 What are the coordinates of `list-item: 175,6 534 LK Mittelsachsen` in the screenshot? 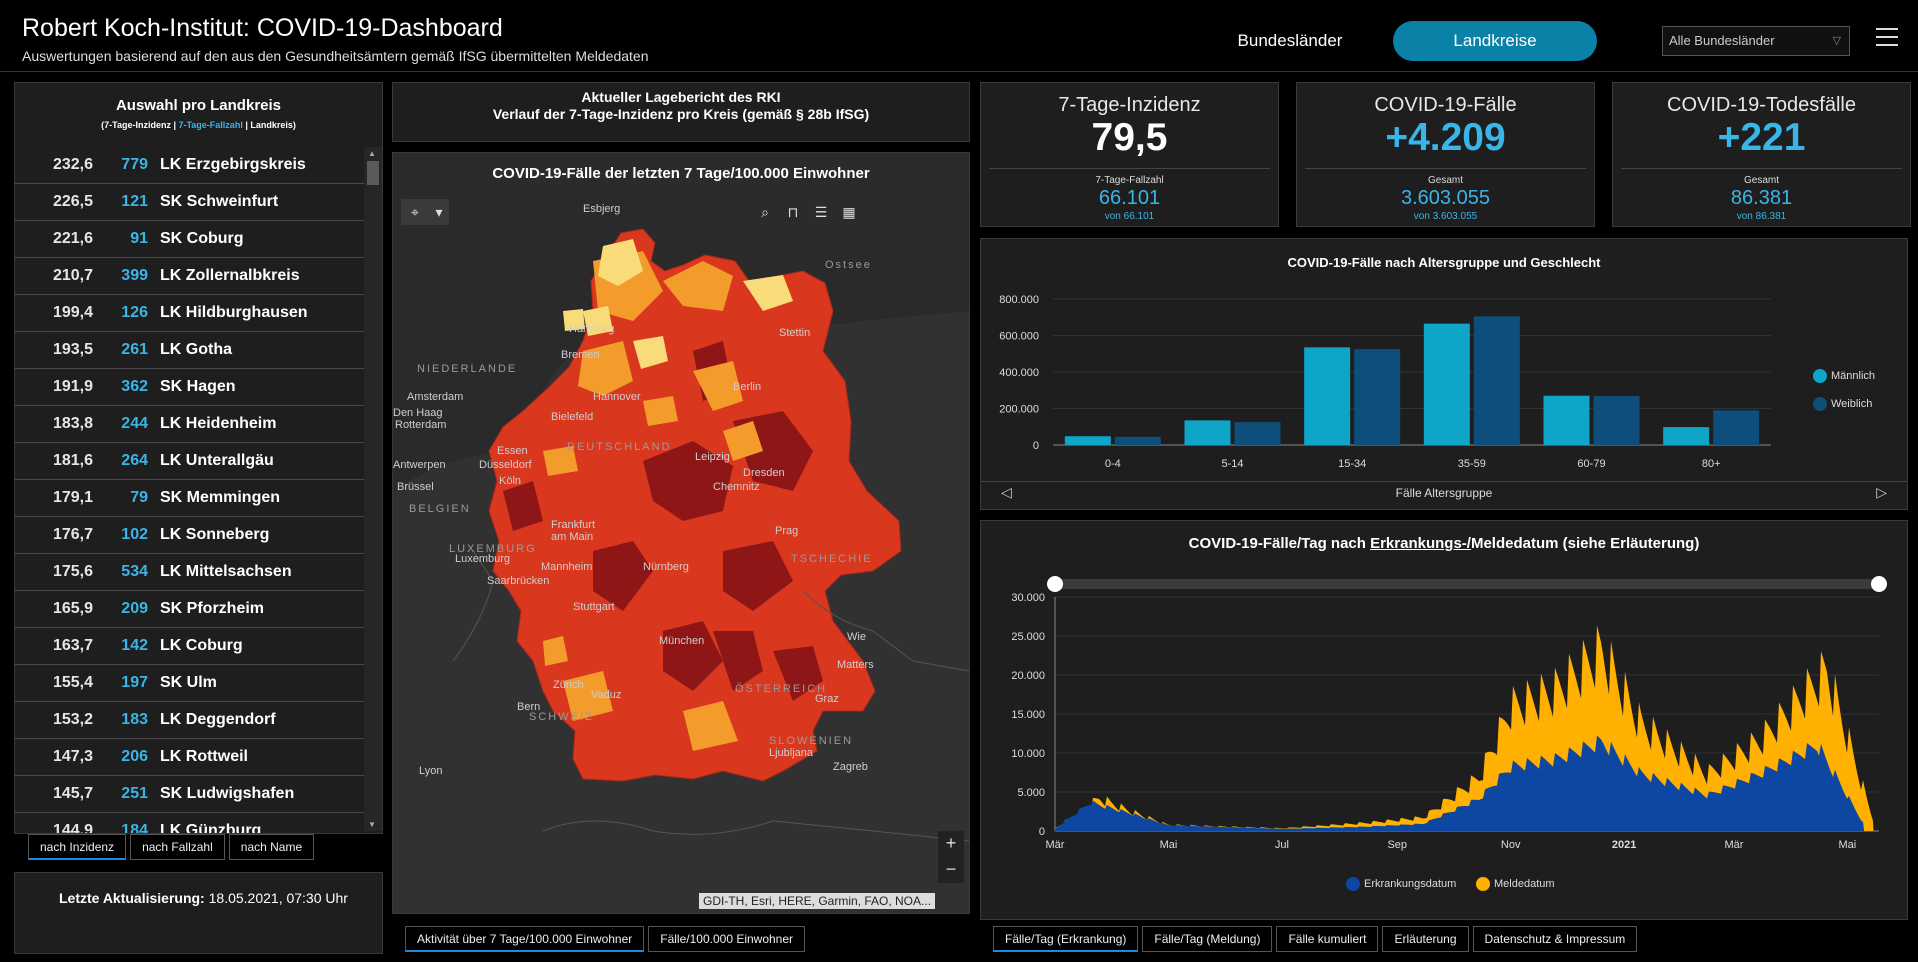 It's located at (190, 572).